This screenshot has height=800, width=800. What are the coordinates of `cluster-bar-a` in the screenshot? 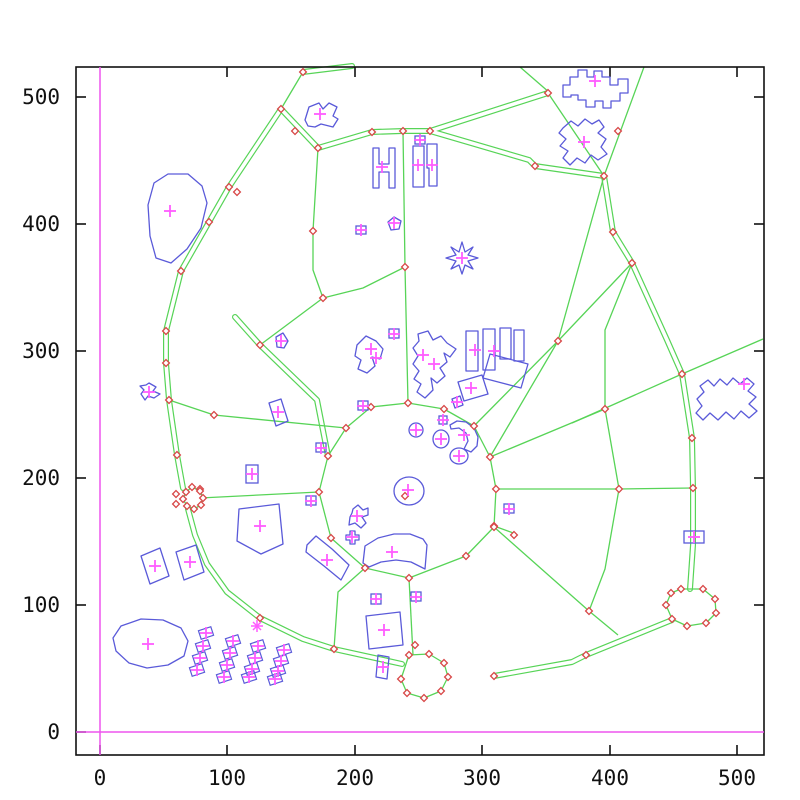 It's located at (472, 351).